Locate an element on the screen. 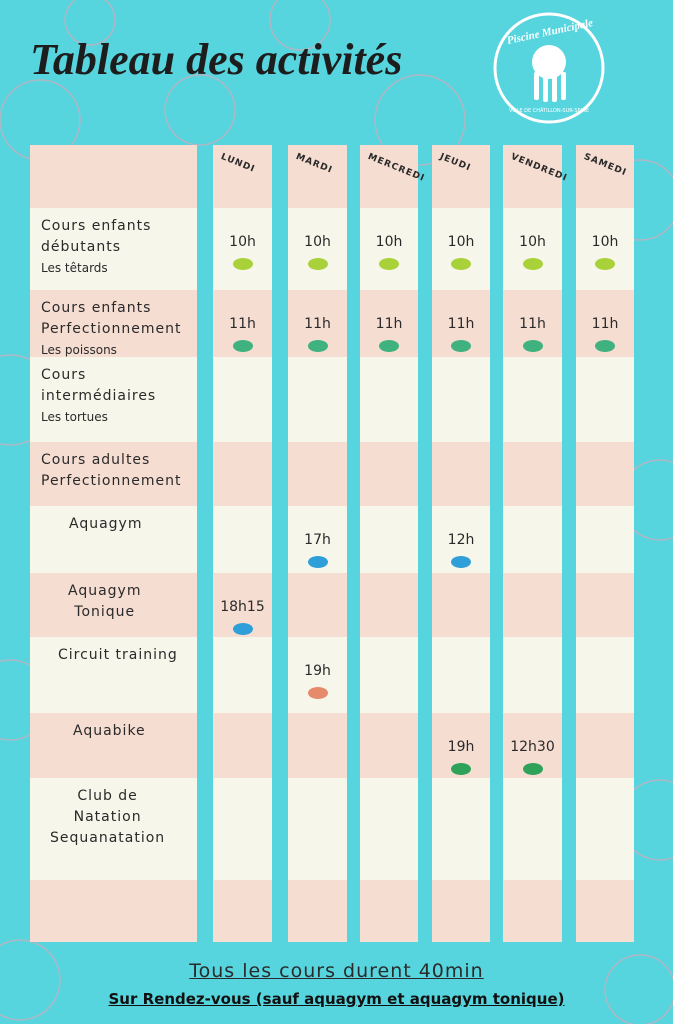 The image size is (673, 1024). activity-label: Circuit training is located at coordinates (118, 655).